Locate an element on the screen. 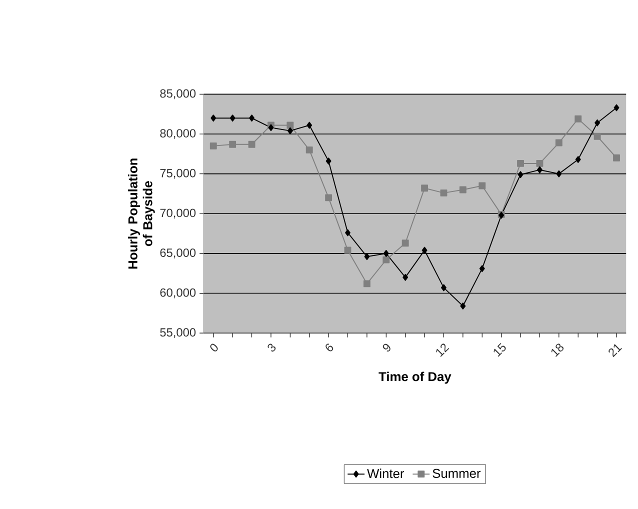 The width and height of the screenshot is (638, 509). legend-label: Summer is located at coordinates (456, 473).